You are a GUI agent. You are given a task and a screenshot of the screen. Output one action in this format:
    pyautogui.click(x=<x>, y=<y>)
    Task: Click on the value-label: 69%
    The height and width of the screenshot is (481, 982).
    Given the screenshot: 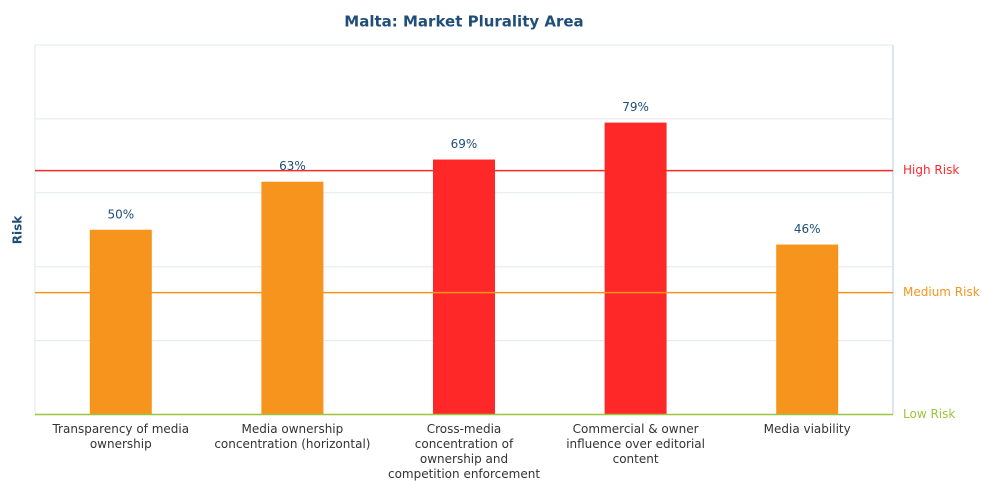 What is the action you would take?
    pyautogui.click(x=464, y=144)
    